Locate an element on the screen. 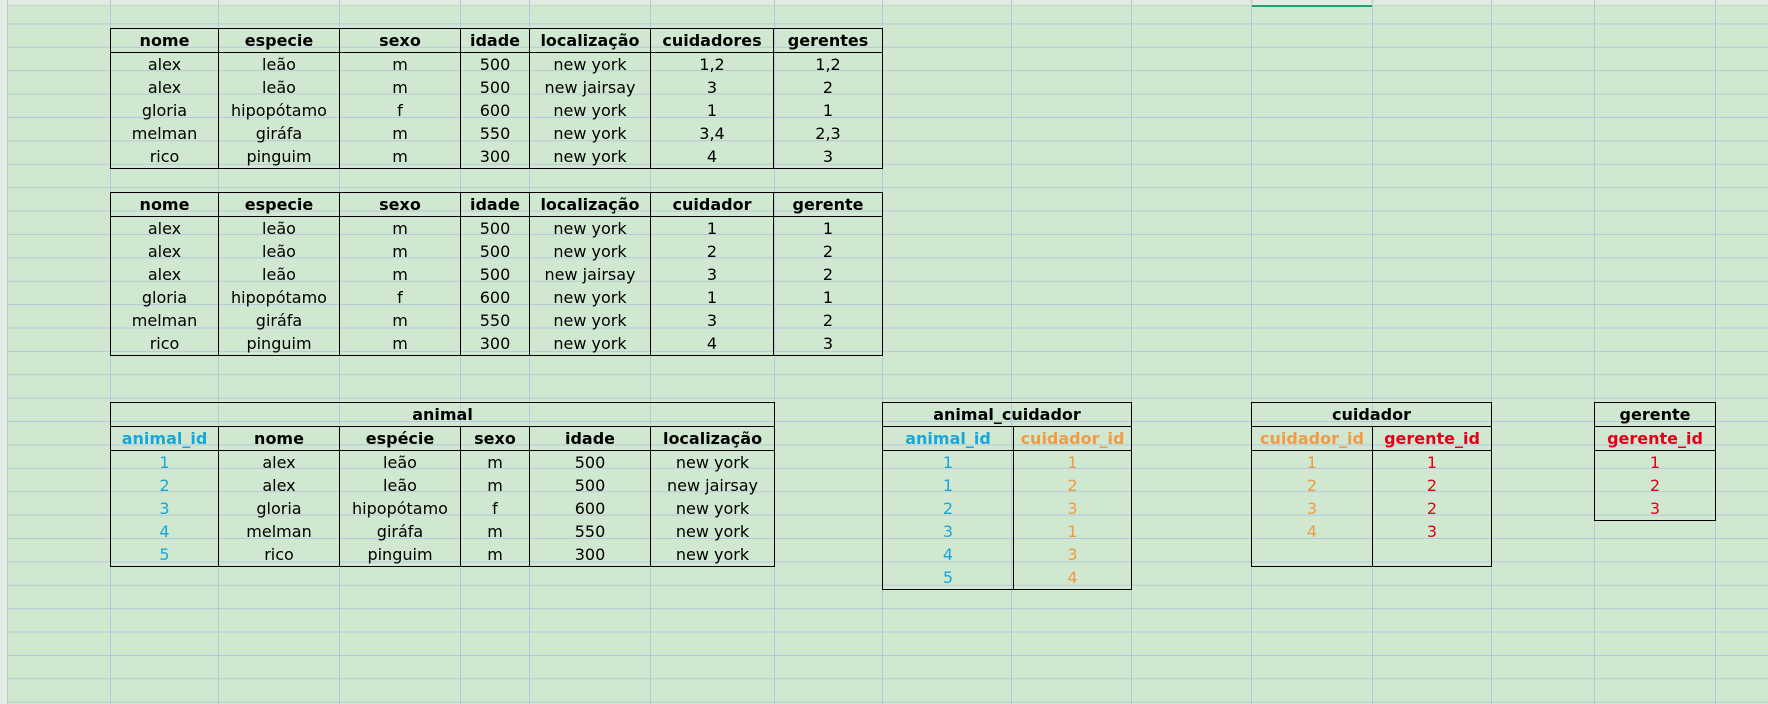 The height and width of the screenshot is (704, 1768). table-cell: 300 is located at coordinates (495, 157).